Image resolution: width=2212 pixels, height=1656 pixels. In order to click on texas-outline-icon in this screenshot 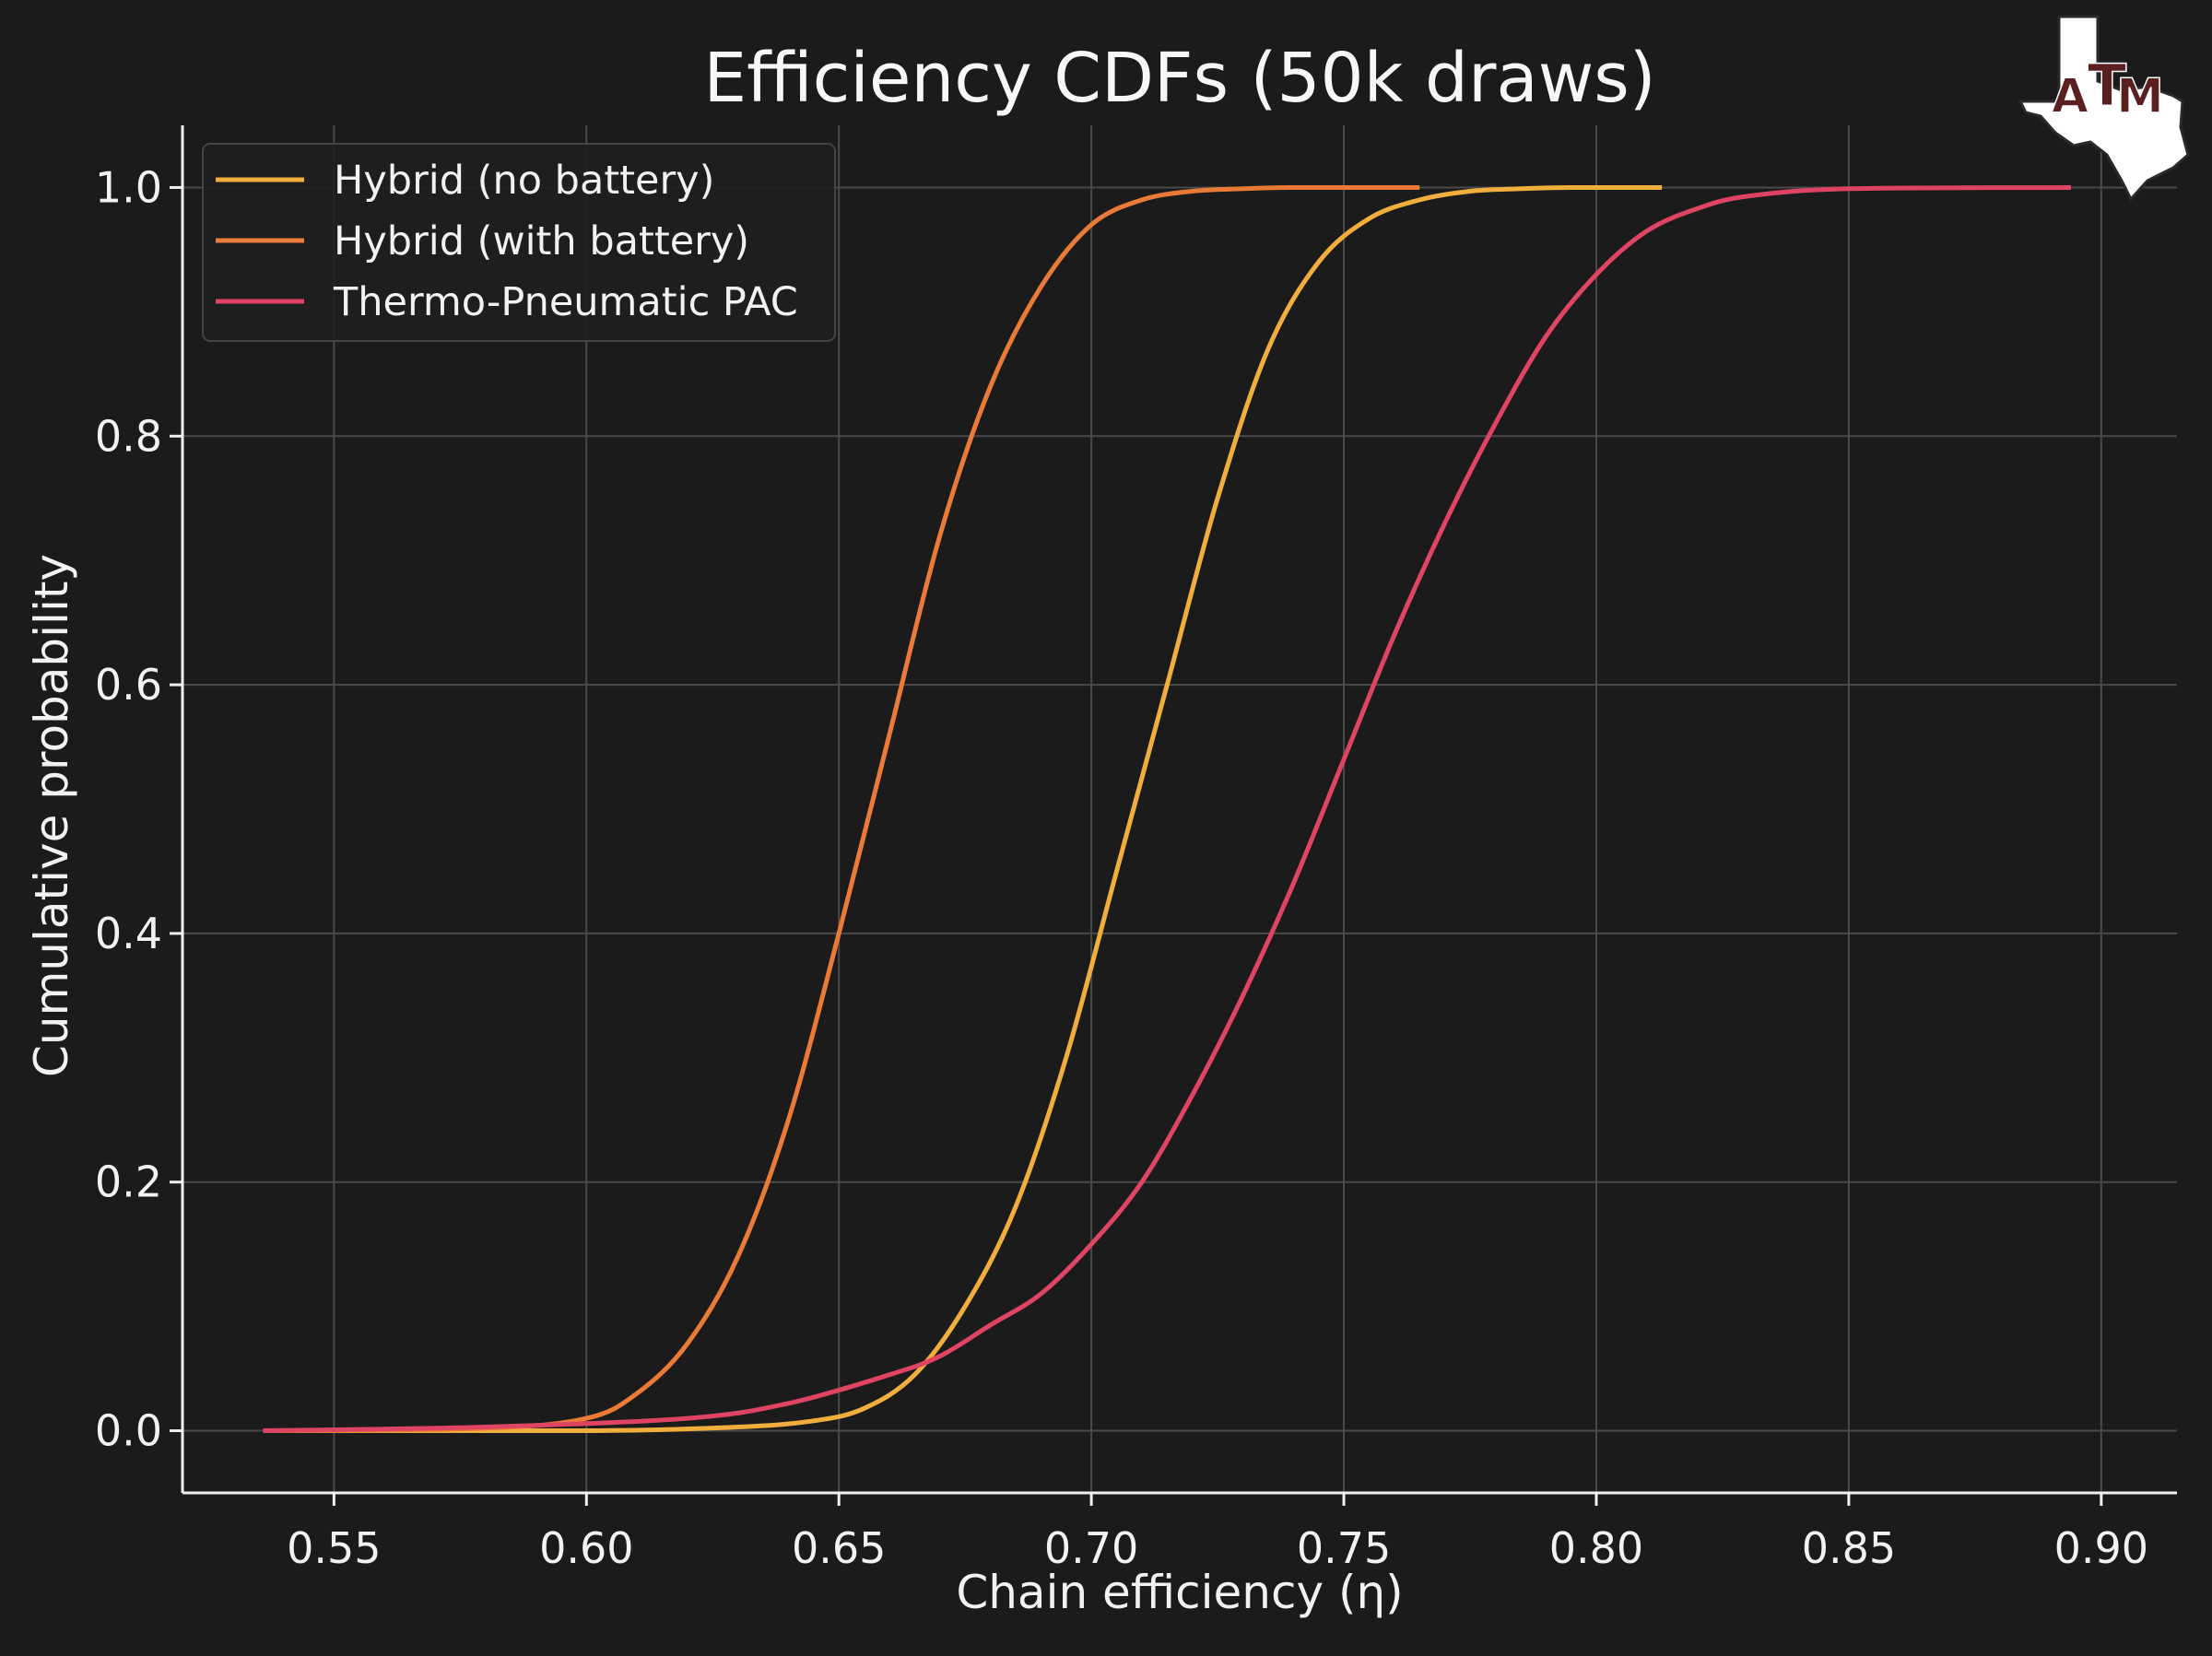, I will do `click(2104, 109)`.